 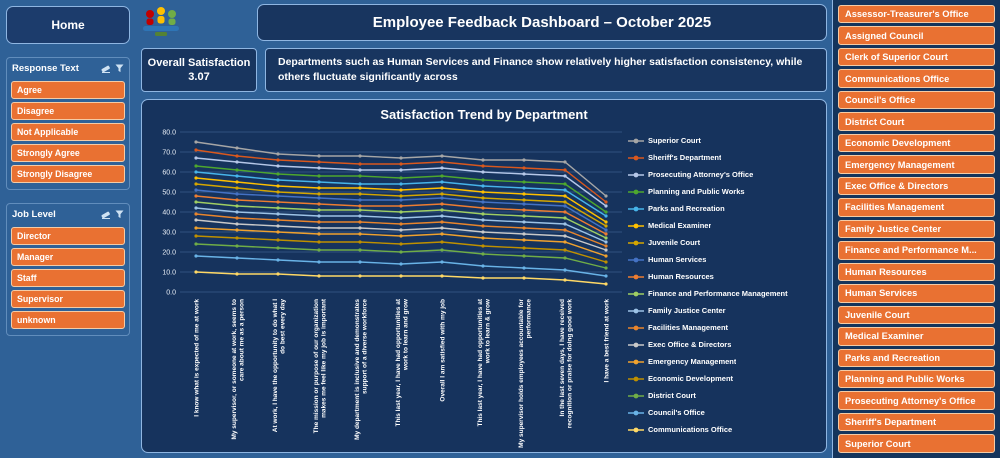 What do you see at coordinates (724, 242) in the screenshot?
I see `legend-item: Juvenile Court` at bounding box center [724, 242].